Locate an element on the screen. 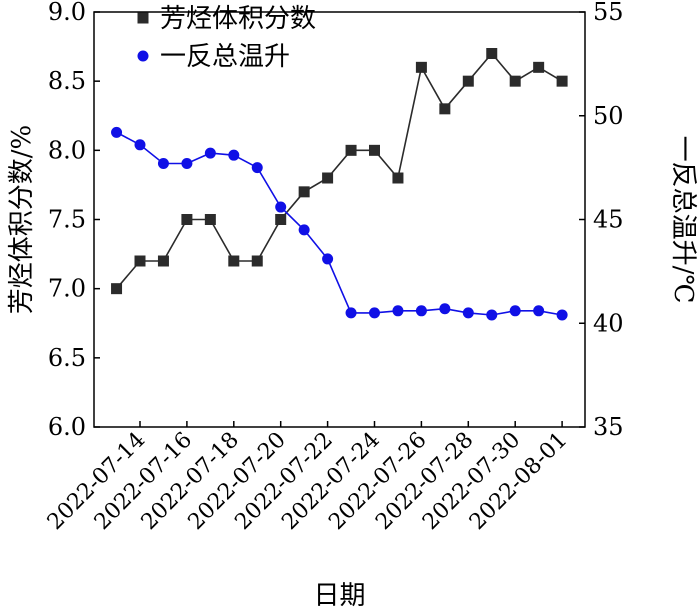 This screenshot has width=700, height=612. y-axis-left-title: 芳烃体积分数/% is located at coordinates (22, 219).